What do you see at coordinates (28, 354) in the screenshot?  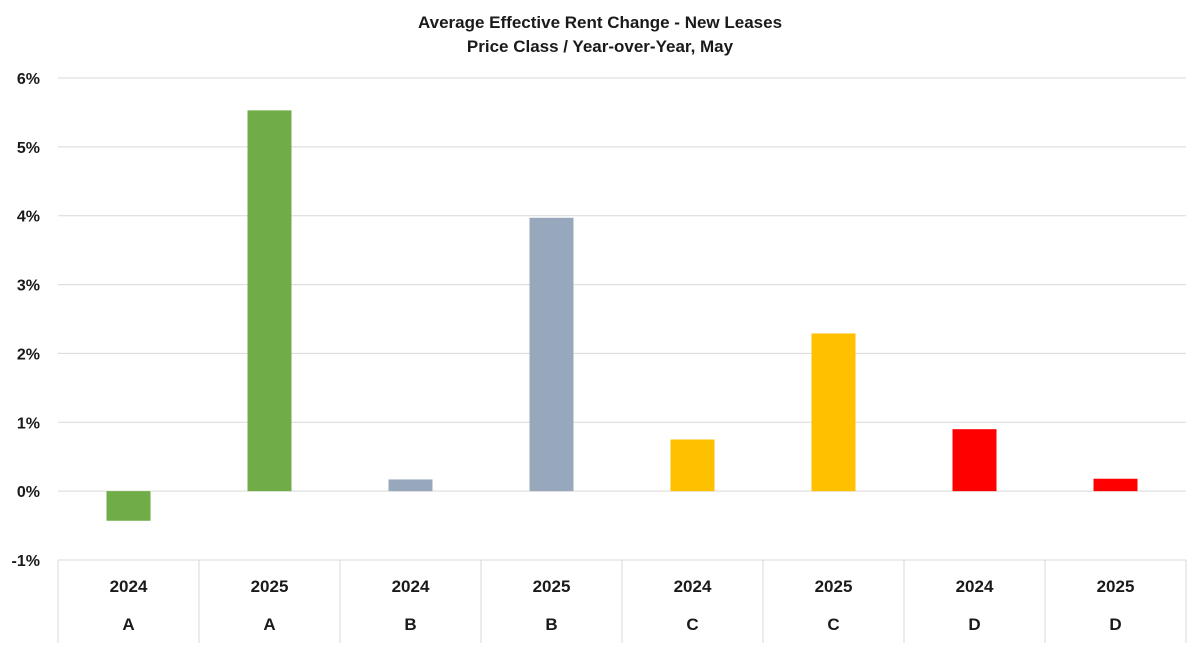 I see `y-tick-label: 2%` at bounding box center [28, 354].